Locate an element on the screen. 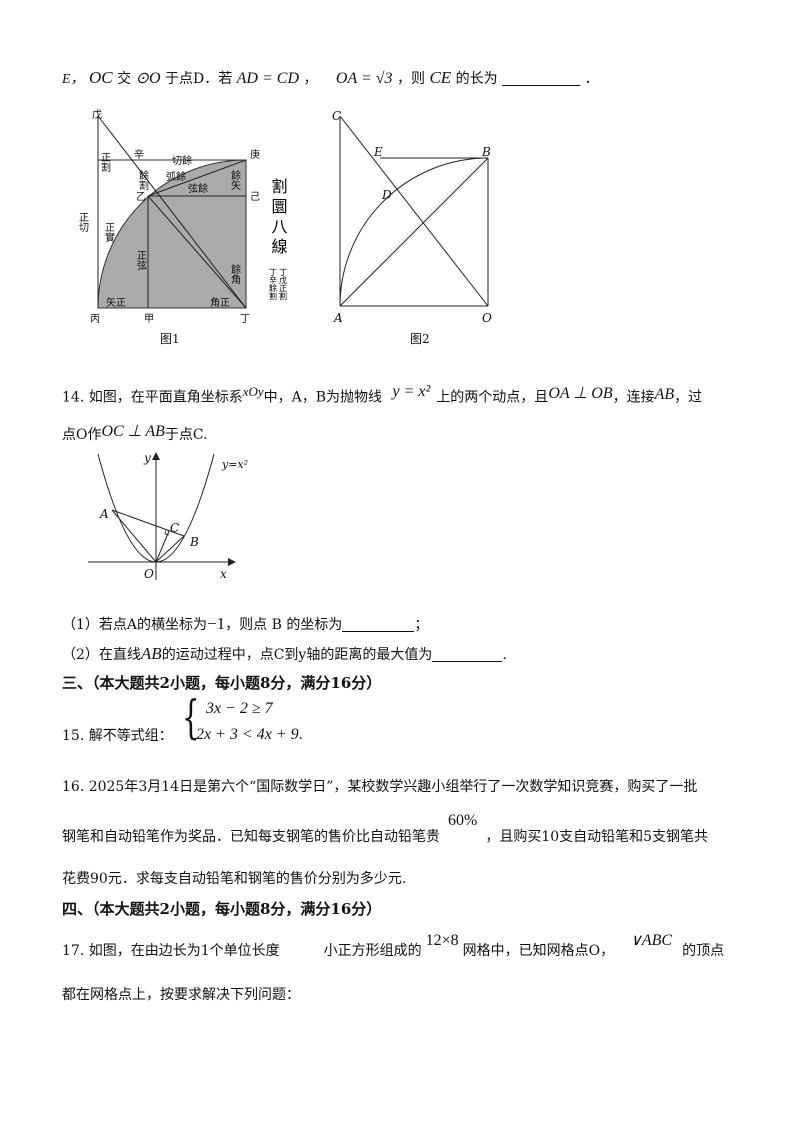 Image resolution: width=800 pixels, height=1132 pixels. fig2-label-a: A is located at coordinates (338, 318).